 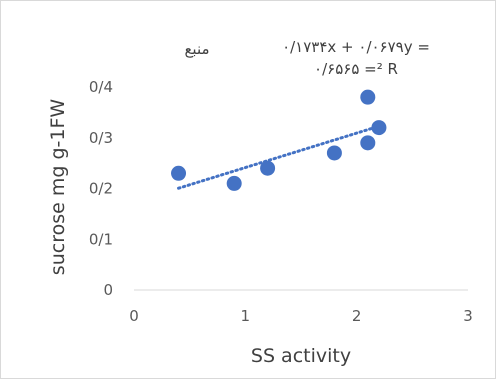 What do you see at coordinates (246, 316) in the screenshot?
I see `x-tick-label: 1` at bounding box center [246, 316].